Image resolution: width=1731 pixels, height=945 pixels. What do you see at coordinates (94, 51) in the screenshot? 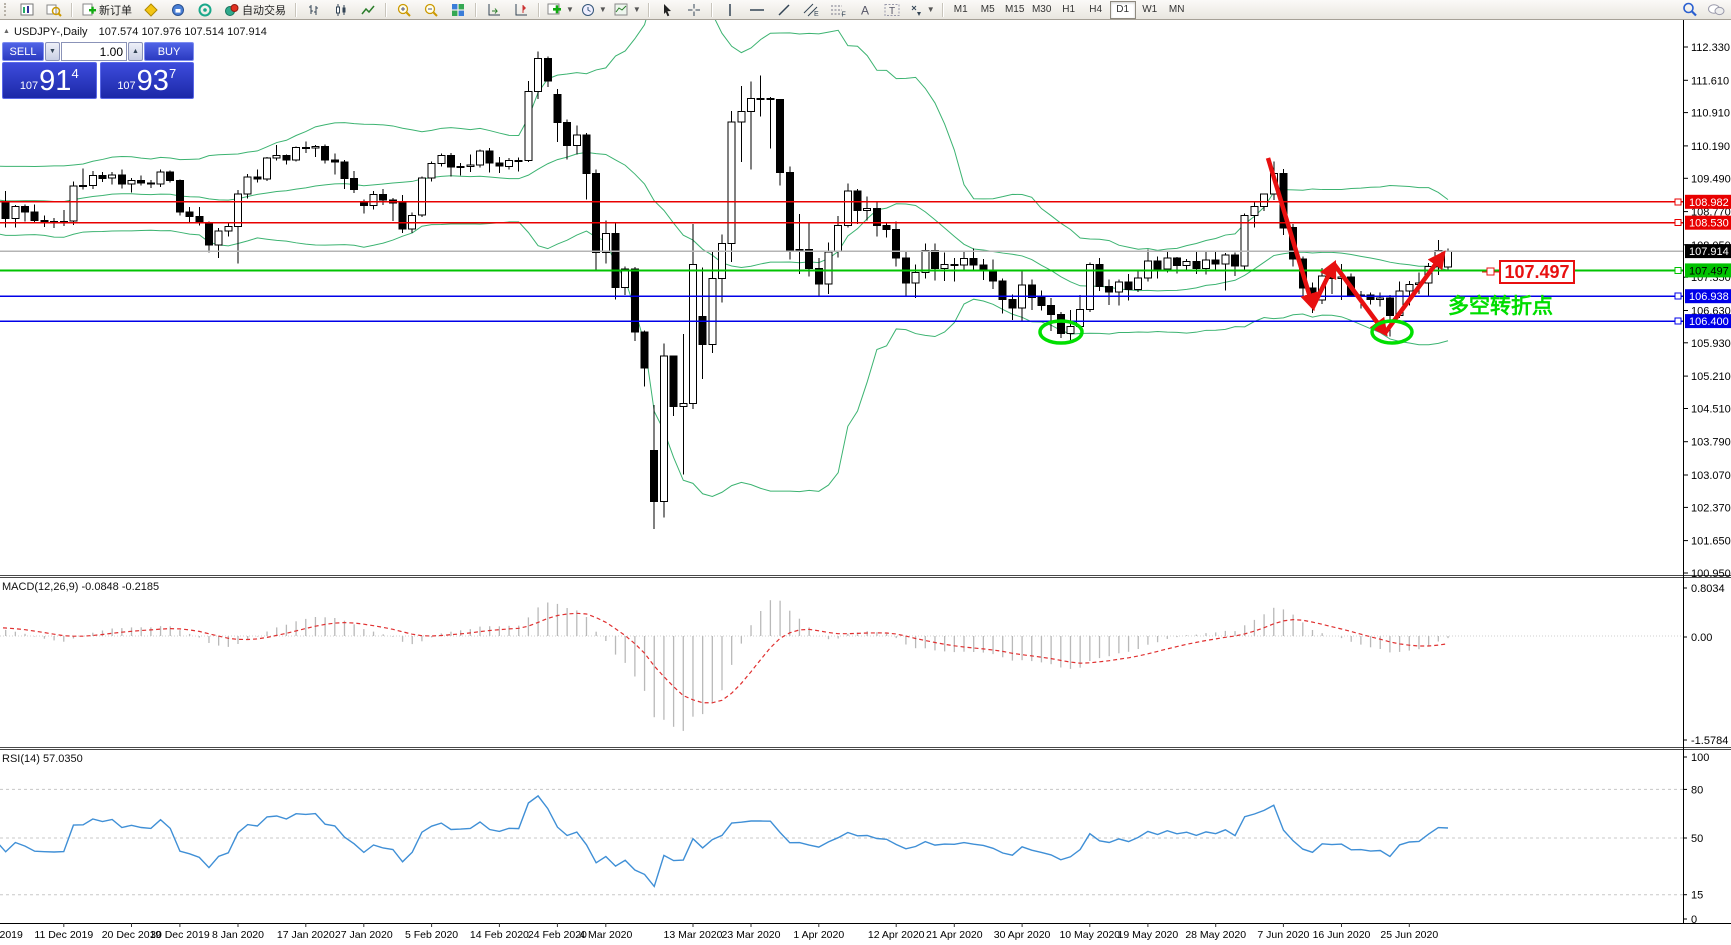
I see `lot-size-input` at bounding box center [94, 51].